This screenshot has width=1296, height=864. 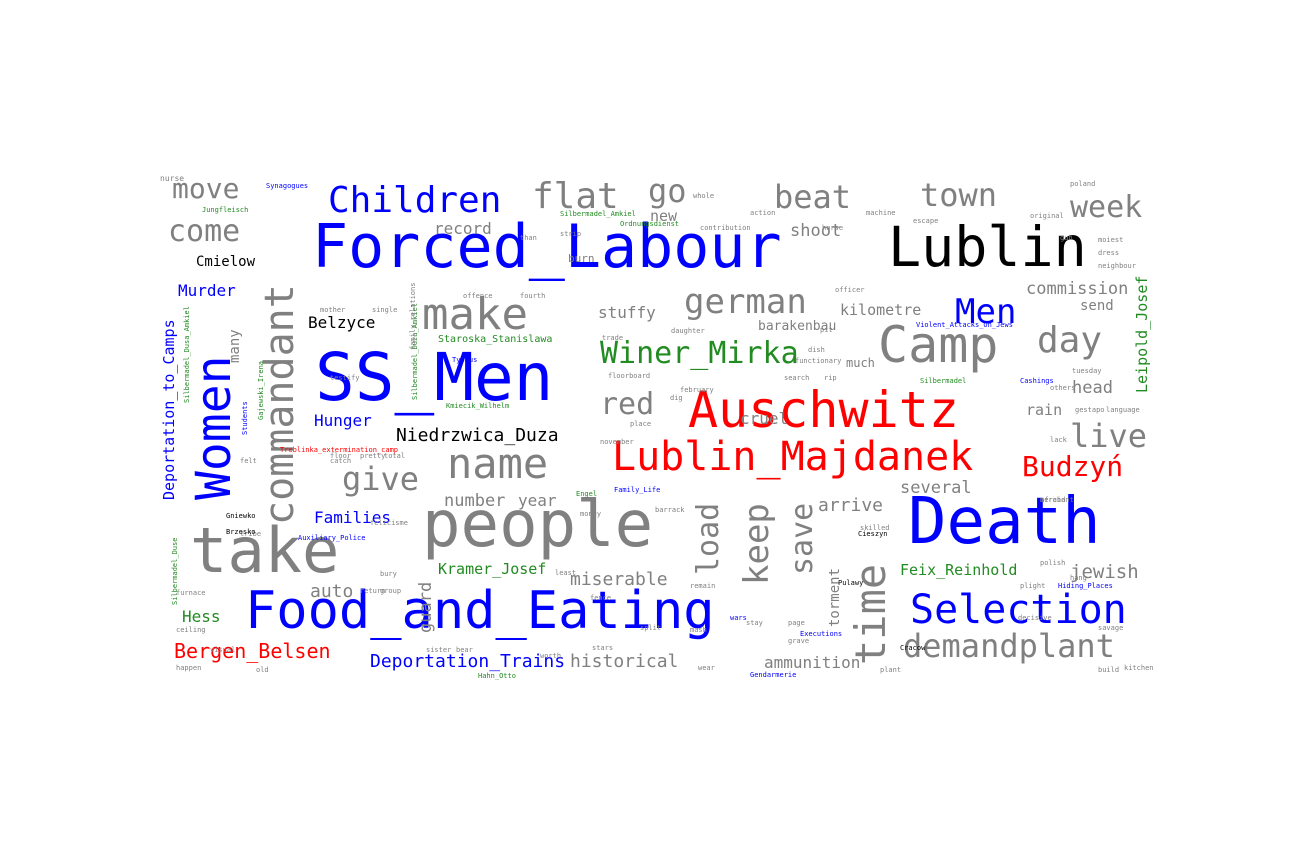 What do you see at coordinates (670, 510) in the screenshot?
I see `word-117: barrack` at bounding box center [670, 510].